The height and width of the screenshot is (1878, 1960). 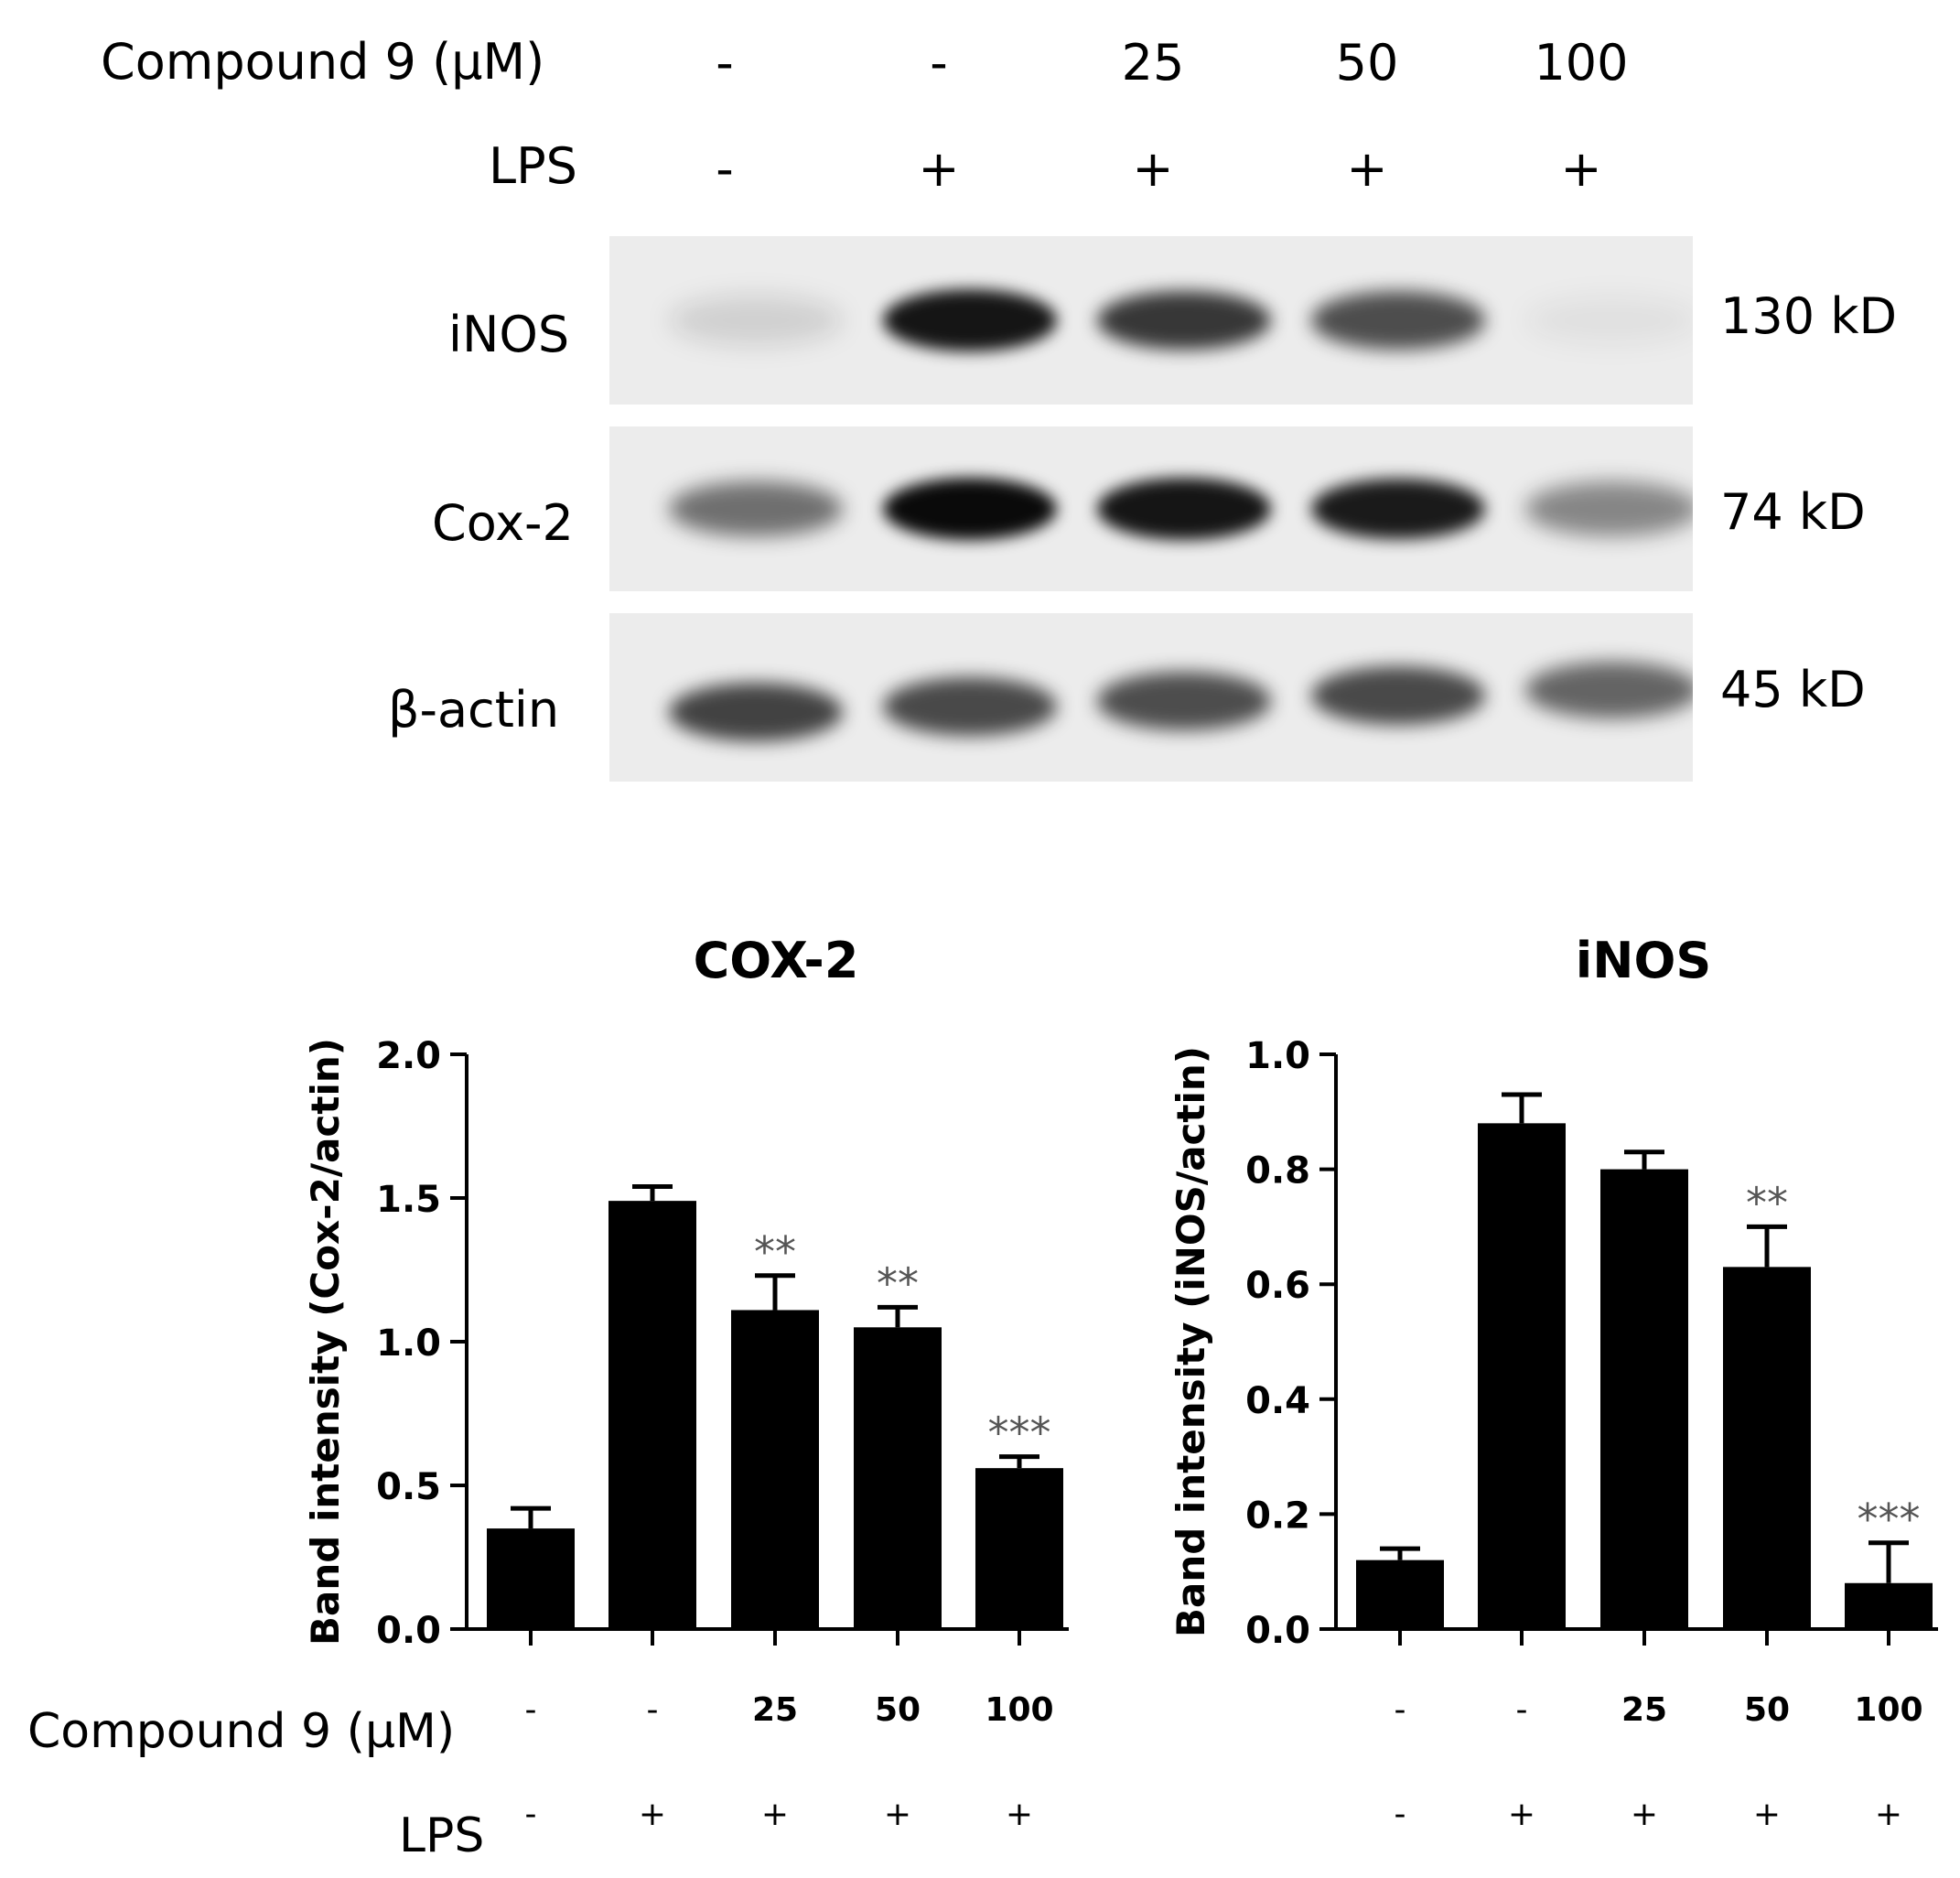 What do you see at coordinates (1793, 512) in the screenshot?
I see `blot-size-label: 74 kD` at bounding box center [1793, 512].